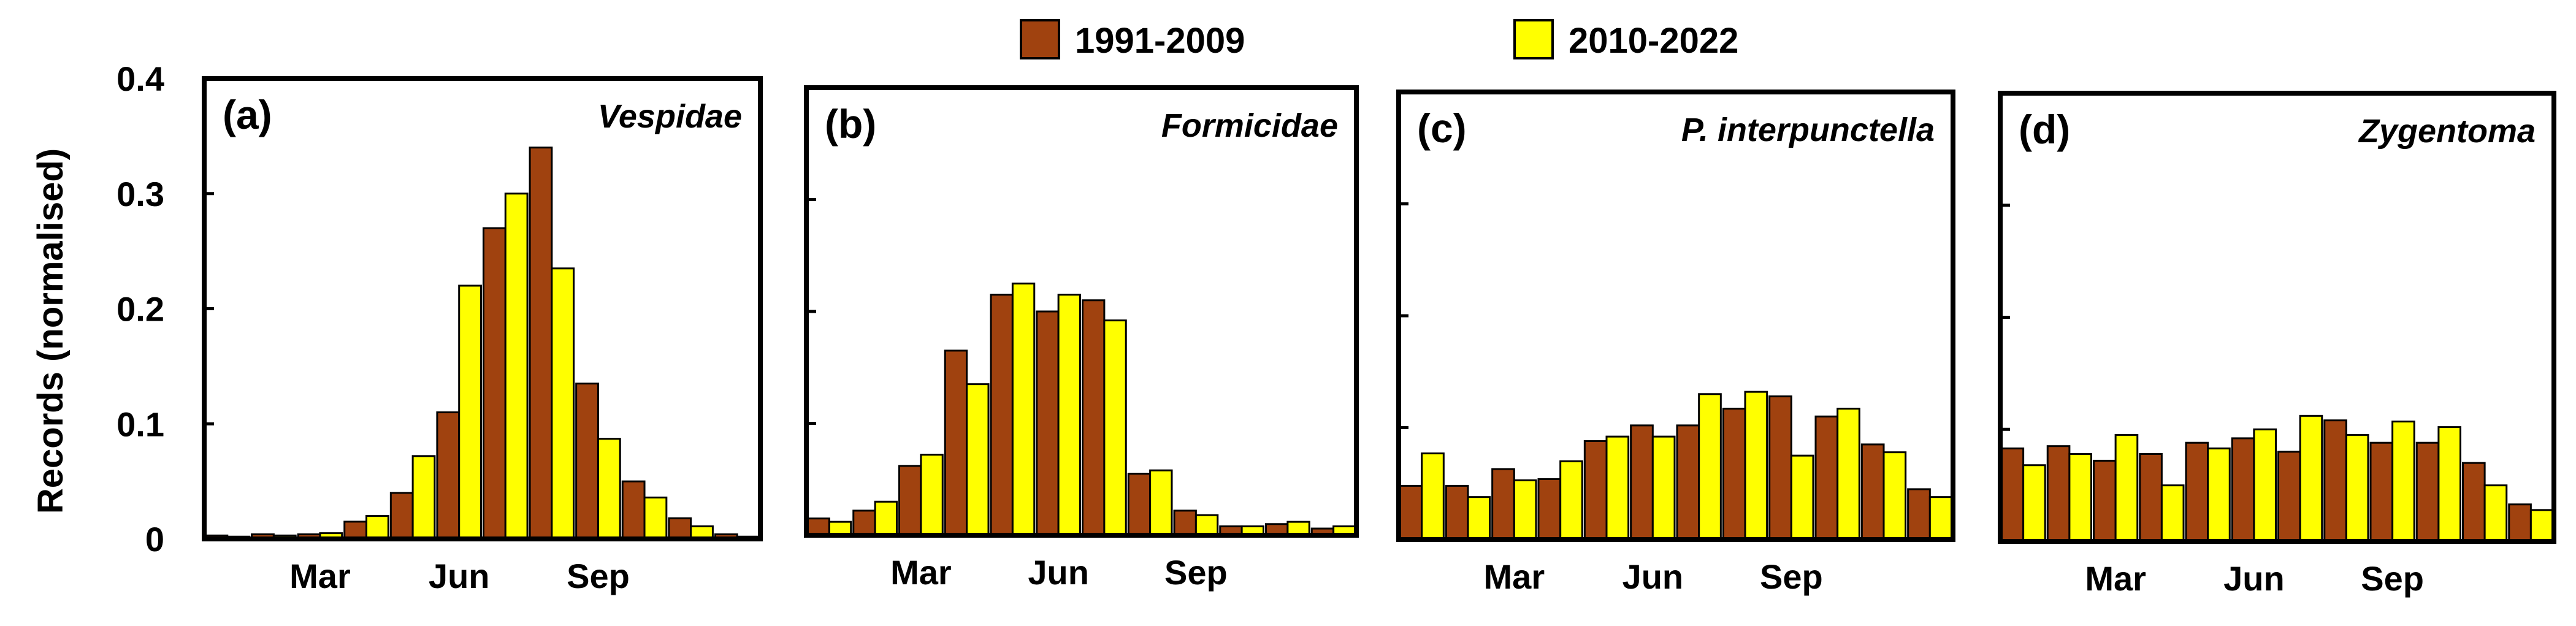 Image resolution: width=2576 pixels, height=626 pixels. I want to click on panel-title: Formicidae, so click(1249, 125).